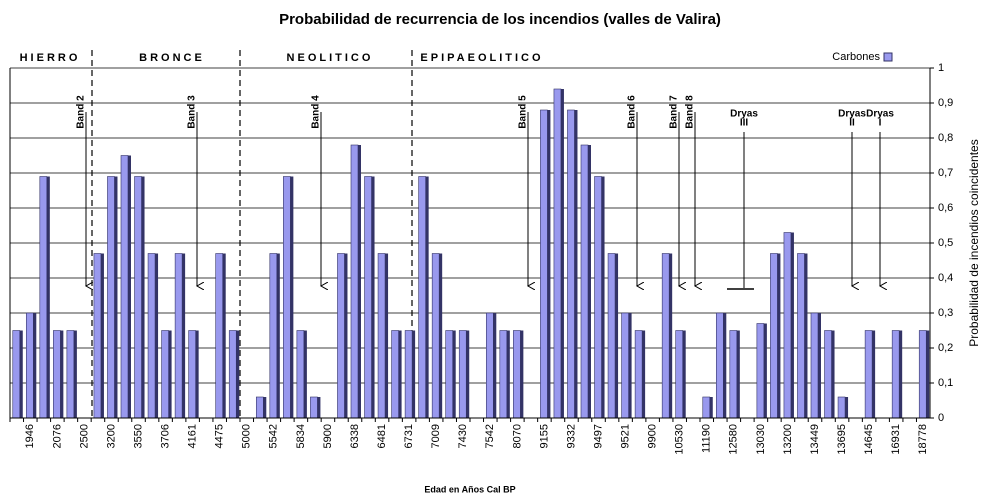 The width and height of the screenshot is (983, 496). I want to click on x-tick-label: 5834, so click(301, 436).